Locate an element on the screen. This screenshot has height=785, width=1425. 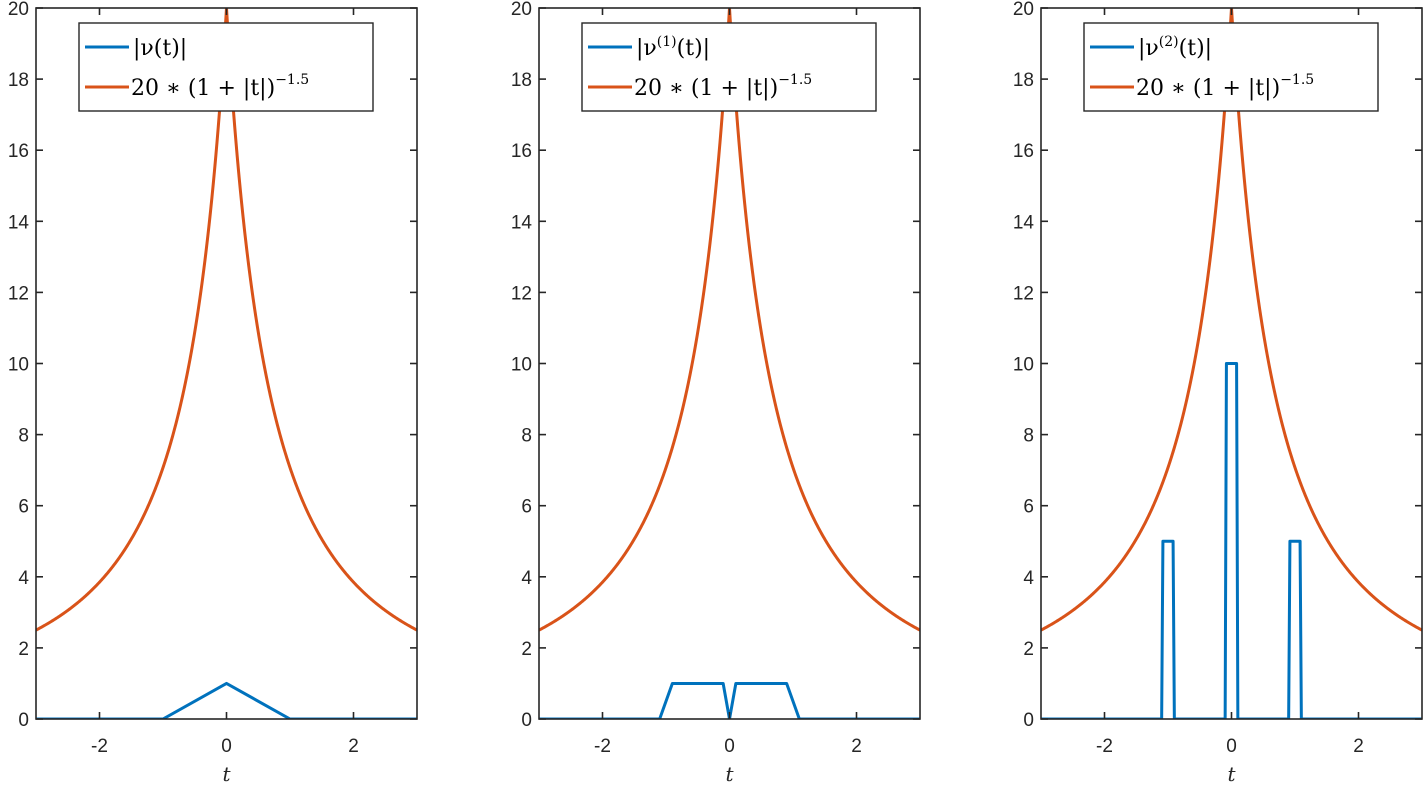
legend-entry-nu: |ν(1)(t)| is located at coordinates (673, 47).